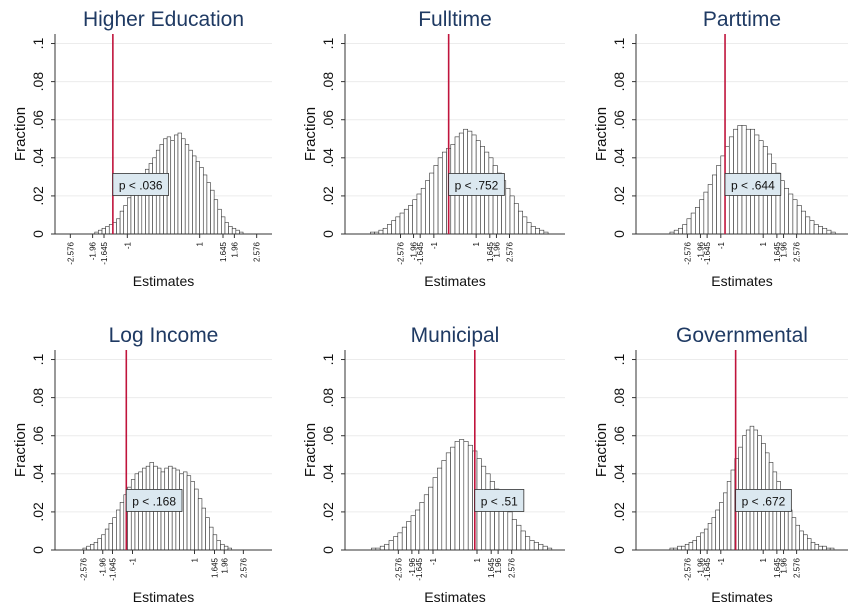 This screenshot has height=606, width=848. What do you see at coordinates (163, 19) in the screenshot?
I see `panel-title: Higher Education` at bounding box center [163, 19].